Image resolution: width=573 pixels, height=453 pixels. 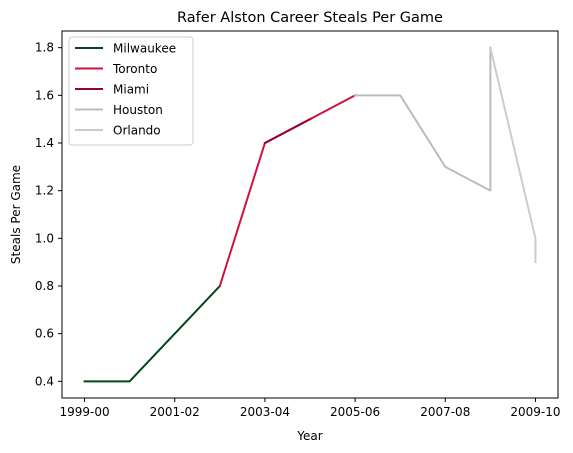 I want to click on x-axis-label: Year, so click(x=309, y=436).